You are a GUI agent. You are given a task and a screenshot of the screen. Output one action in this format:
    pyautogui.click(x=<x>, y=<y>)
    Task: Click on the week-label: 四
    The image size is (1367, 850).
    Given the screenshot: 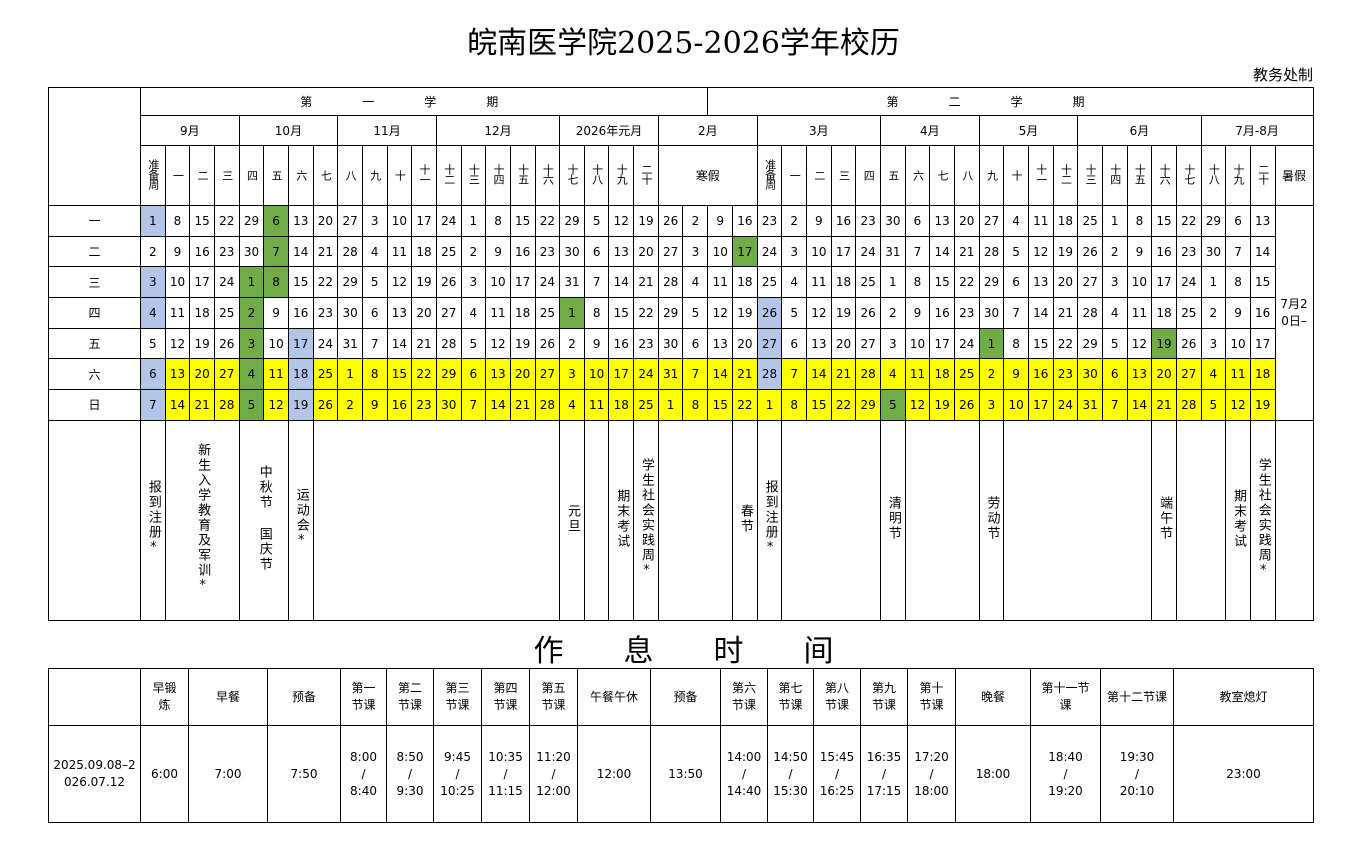 What is the action you would take?
    pyautogui.click(x=869, y=174)
    